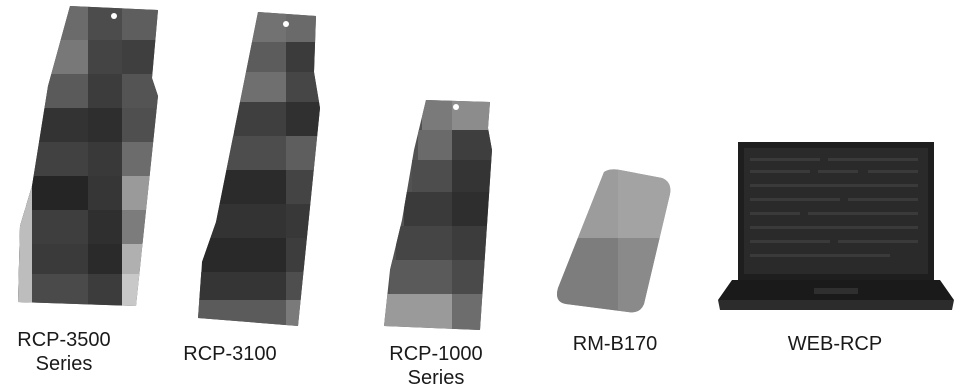  I want to click on label-rcp-3500: RCP-3500 Series, so click(64, 352).